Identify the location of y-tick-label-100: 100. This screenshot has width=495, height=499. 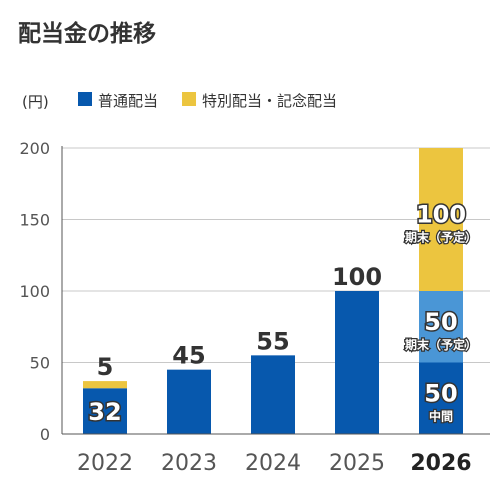
(34, 291).